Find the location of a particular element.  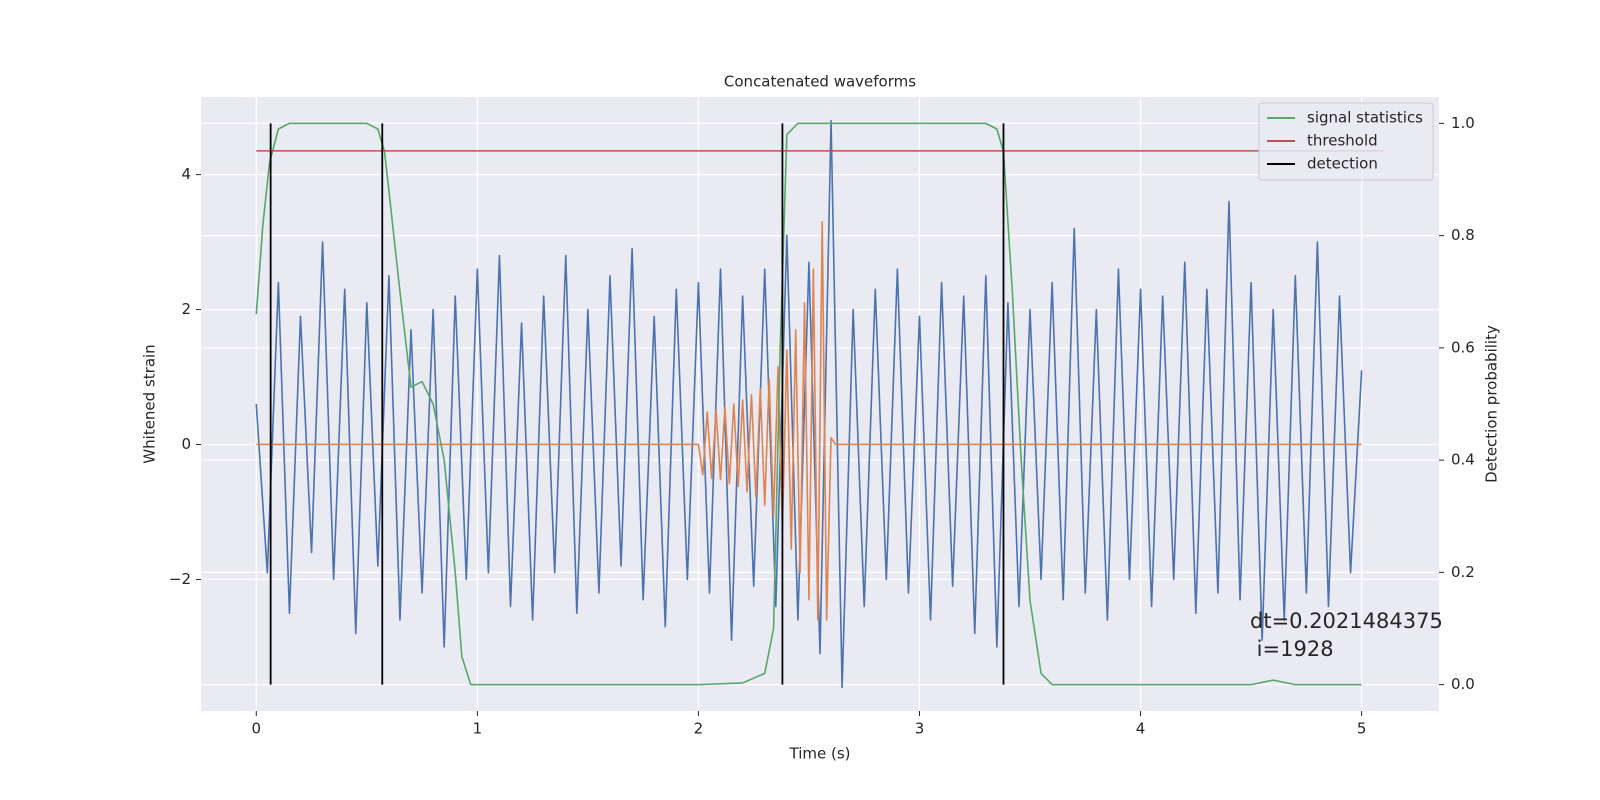

y-tick-label: 0 is located at coordinates (186, 444).